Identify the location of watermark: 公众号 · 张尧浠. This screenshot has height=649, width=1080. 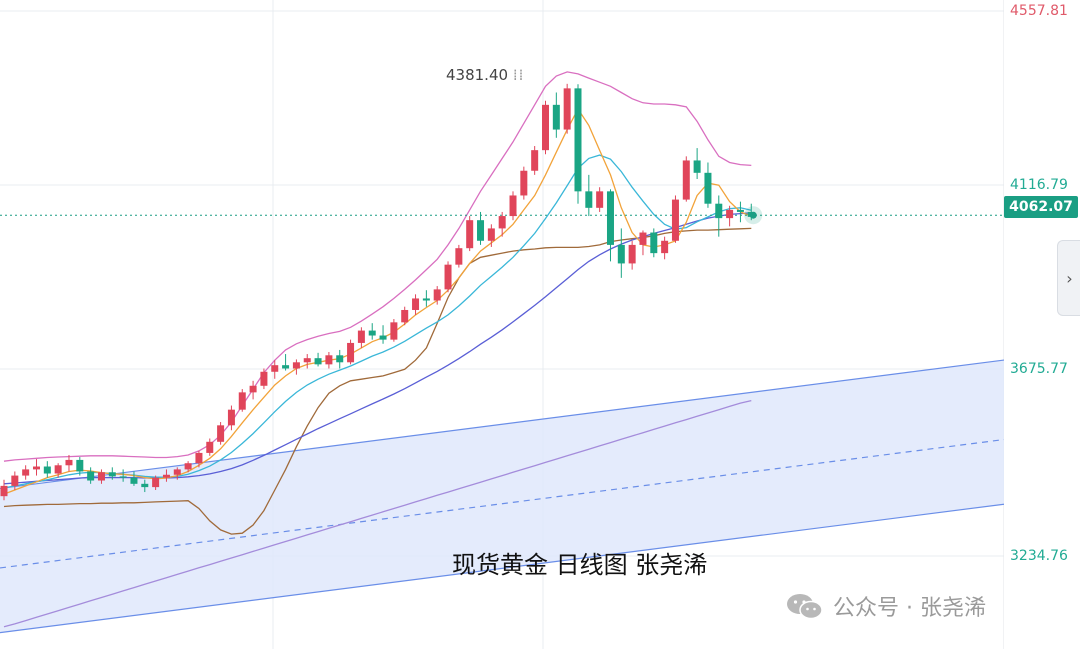
(885, 606).